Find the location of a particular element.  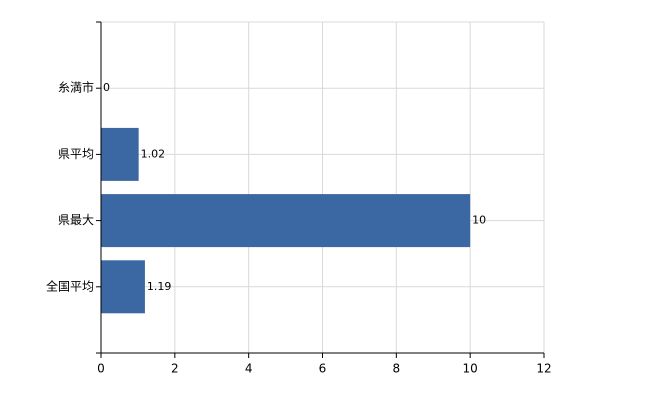

x-tick-label: 2 is located at coordinates (175, 369).